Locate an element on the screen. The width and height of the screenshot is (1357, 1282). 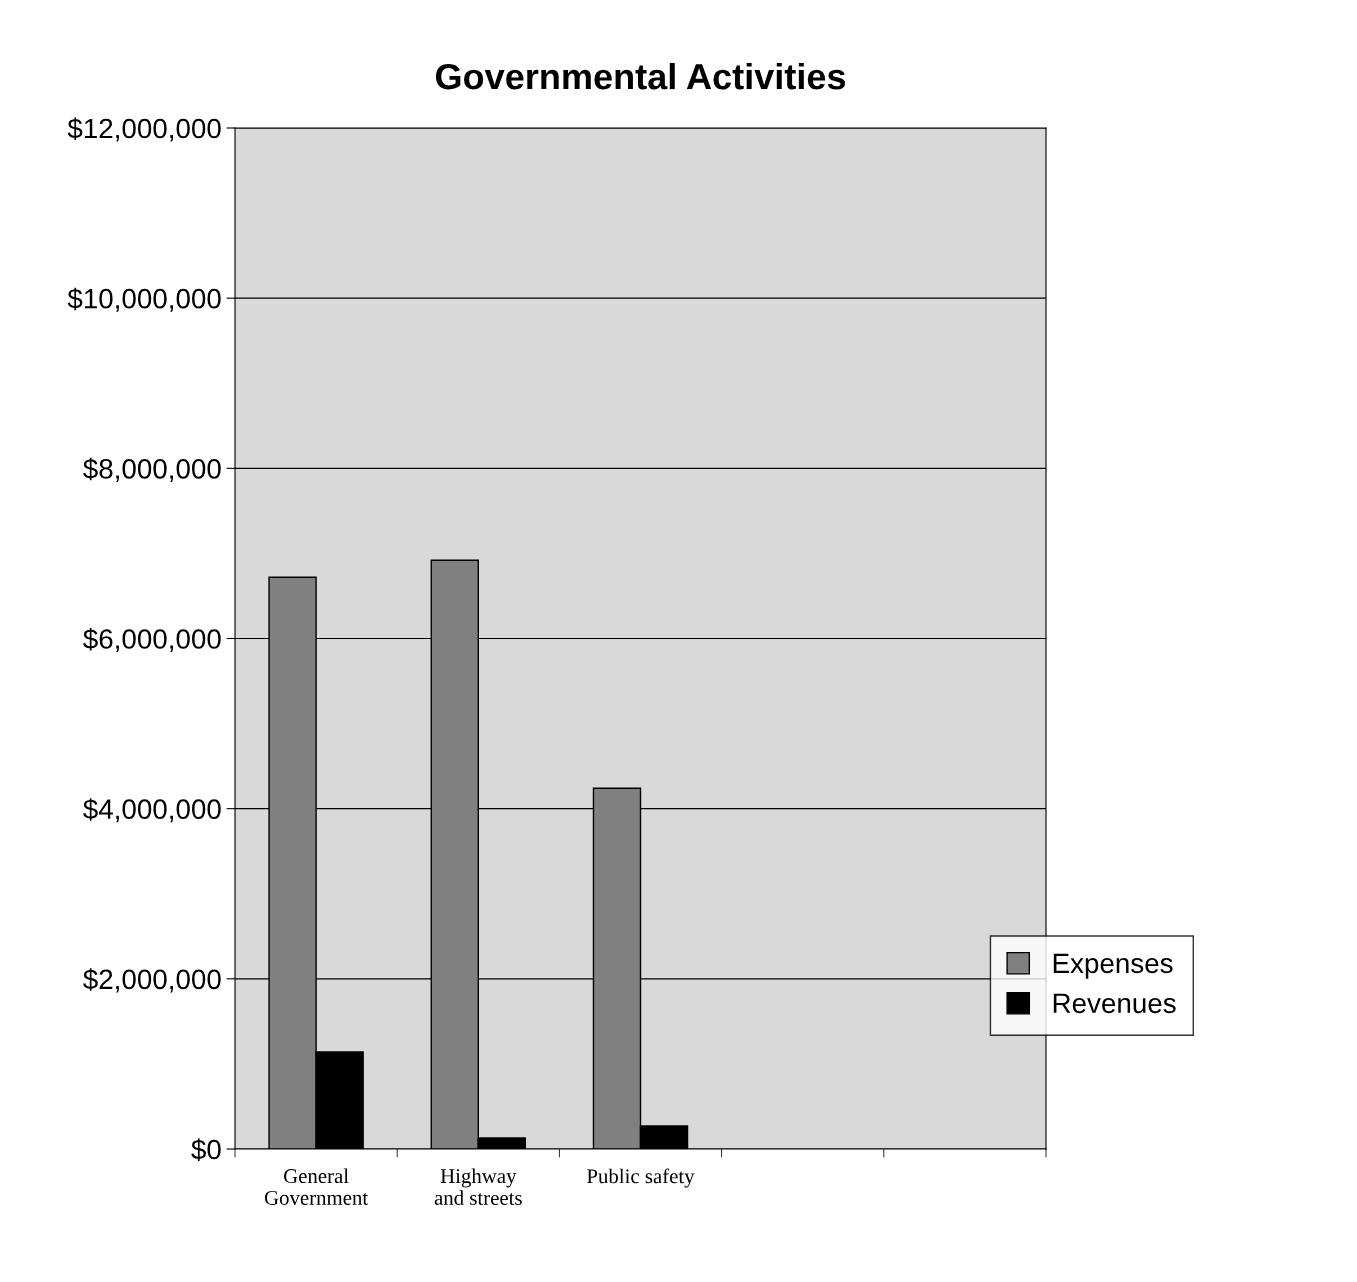
y-tick-label: $8,000,000 is located at coordinates (152, 469).